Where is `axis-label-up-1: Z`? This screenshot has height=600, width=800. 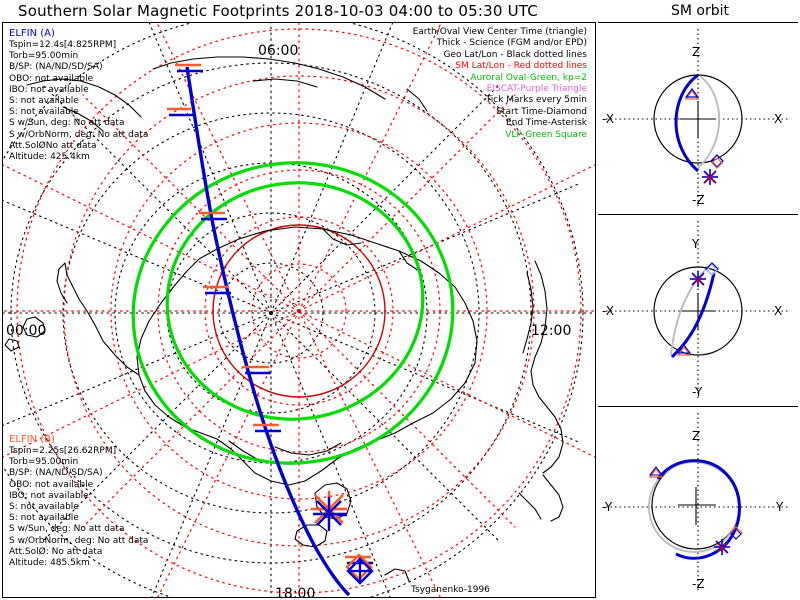 axis-label-up-1: Z is located at coordinates (696, 52).